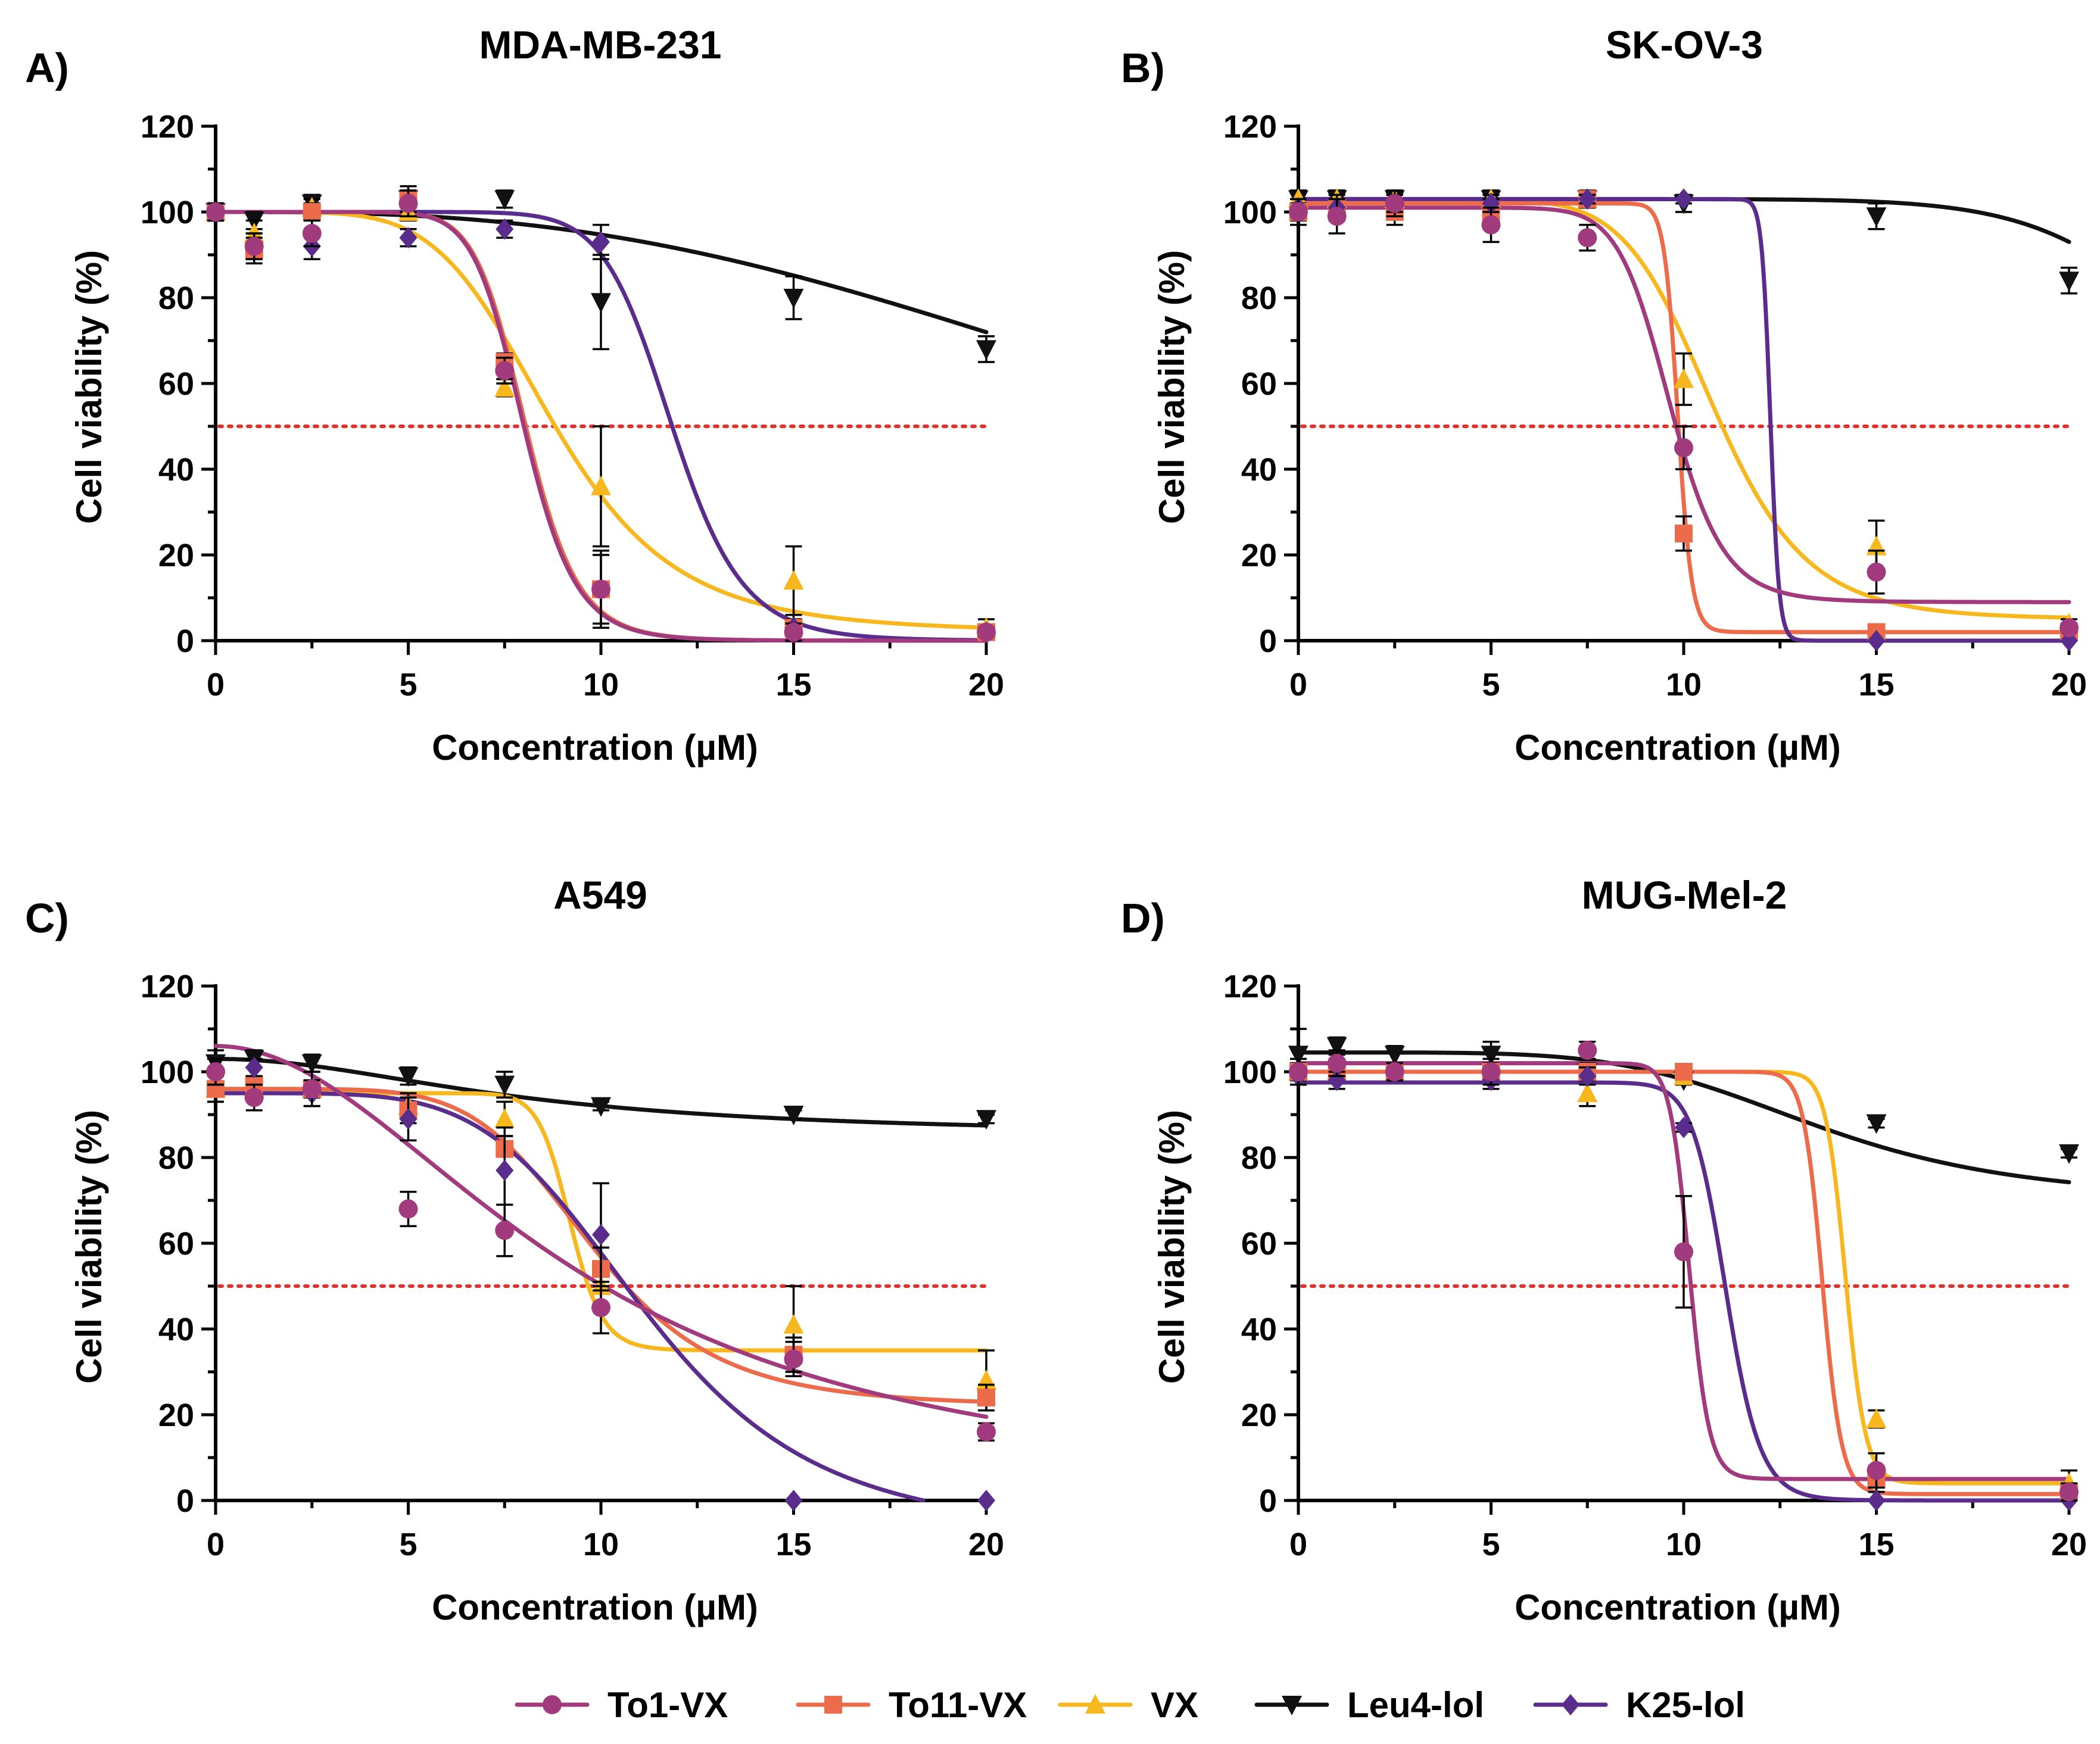  What do you see at coordinates (622, 1705) in the screenshot?
I see `legend-item-to1-vx: To1-VX` at bounding box center [622, 1705].